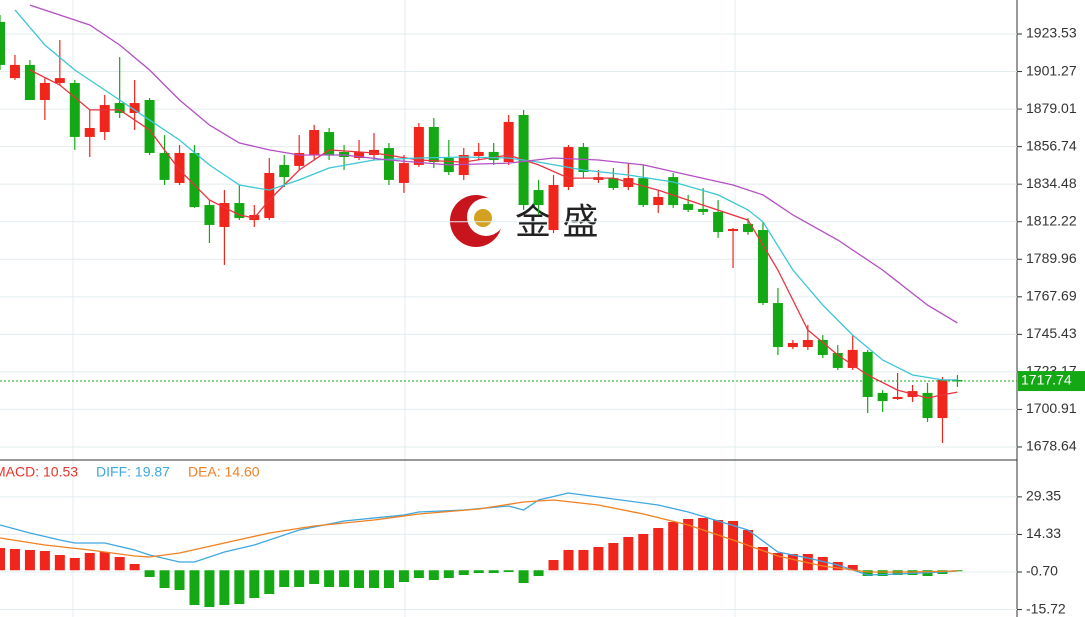 This screenshot has height=617, width=1085. What do you see at coordinates (524, 221) in the screenshot?
I see `watermark: 金 盛` at bounding box center [524, 221].